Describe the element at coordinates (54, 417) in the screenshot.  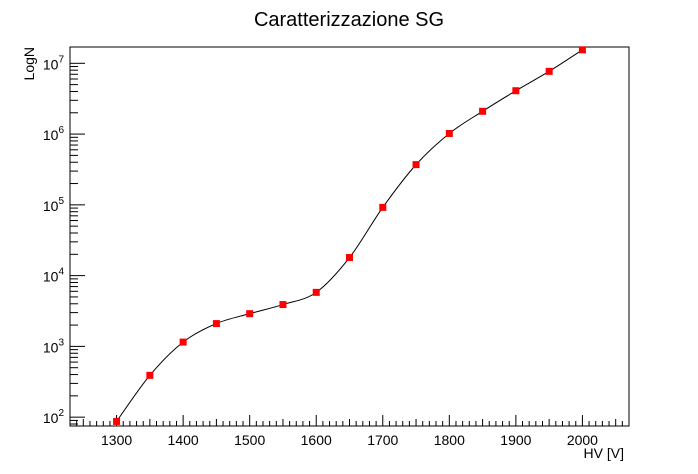
I see `y-tick-label: 10²` at that location.